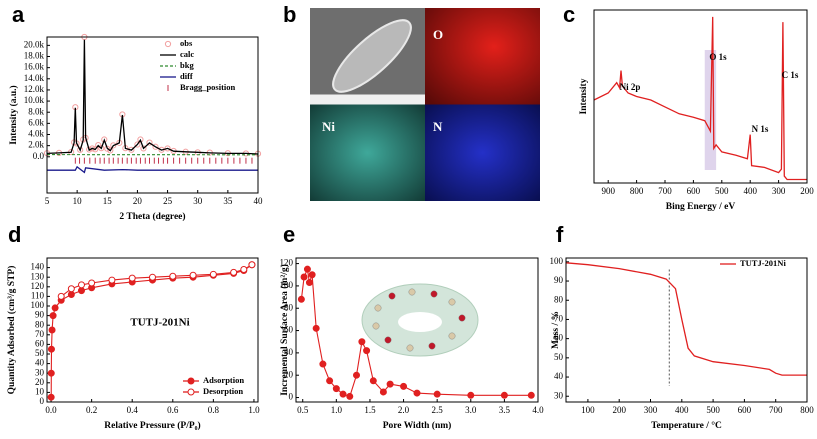  What do you see at coordinates (482, 152) in the screenshot?
I see `n-map` at bounding box center [482, 152].